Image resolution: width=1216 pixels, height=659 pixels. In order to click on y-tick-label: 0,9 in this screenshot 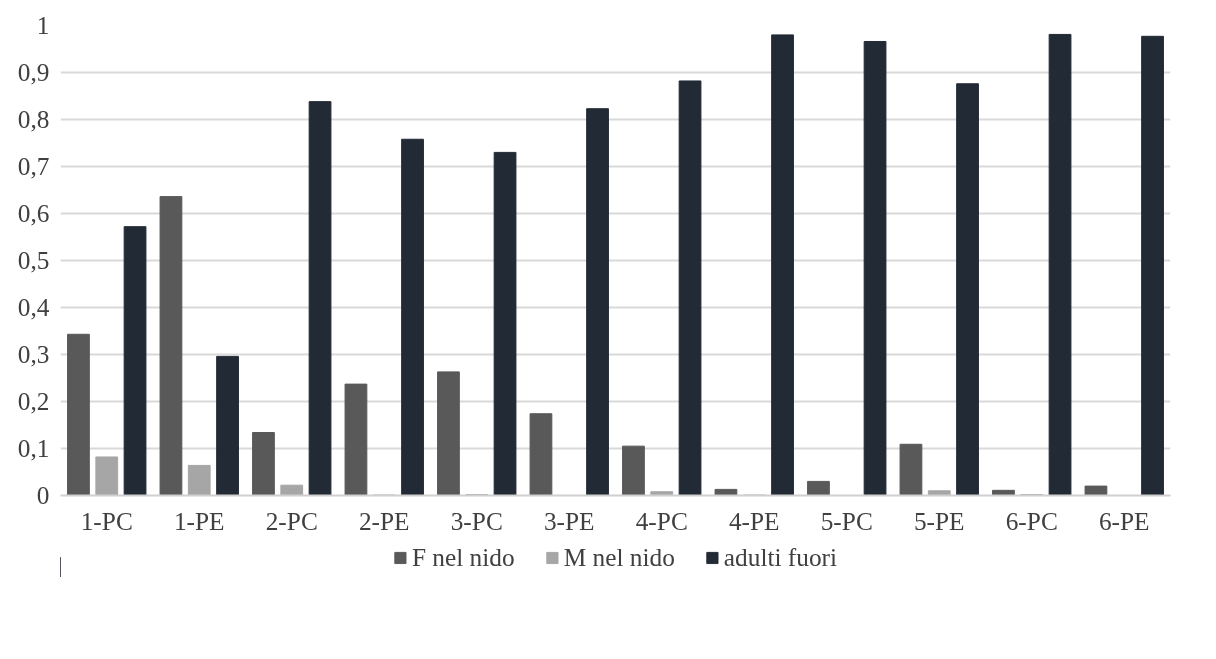, I will do `click(33, 72)`.